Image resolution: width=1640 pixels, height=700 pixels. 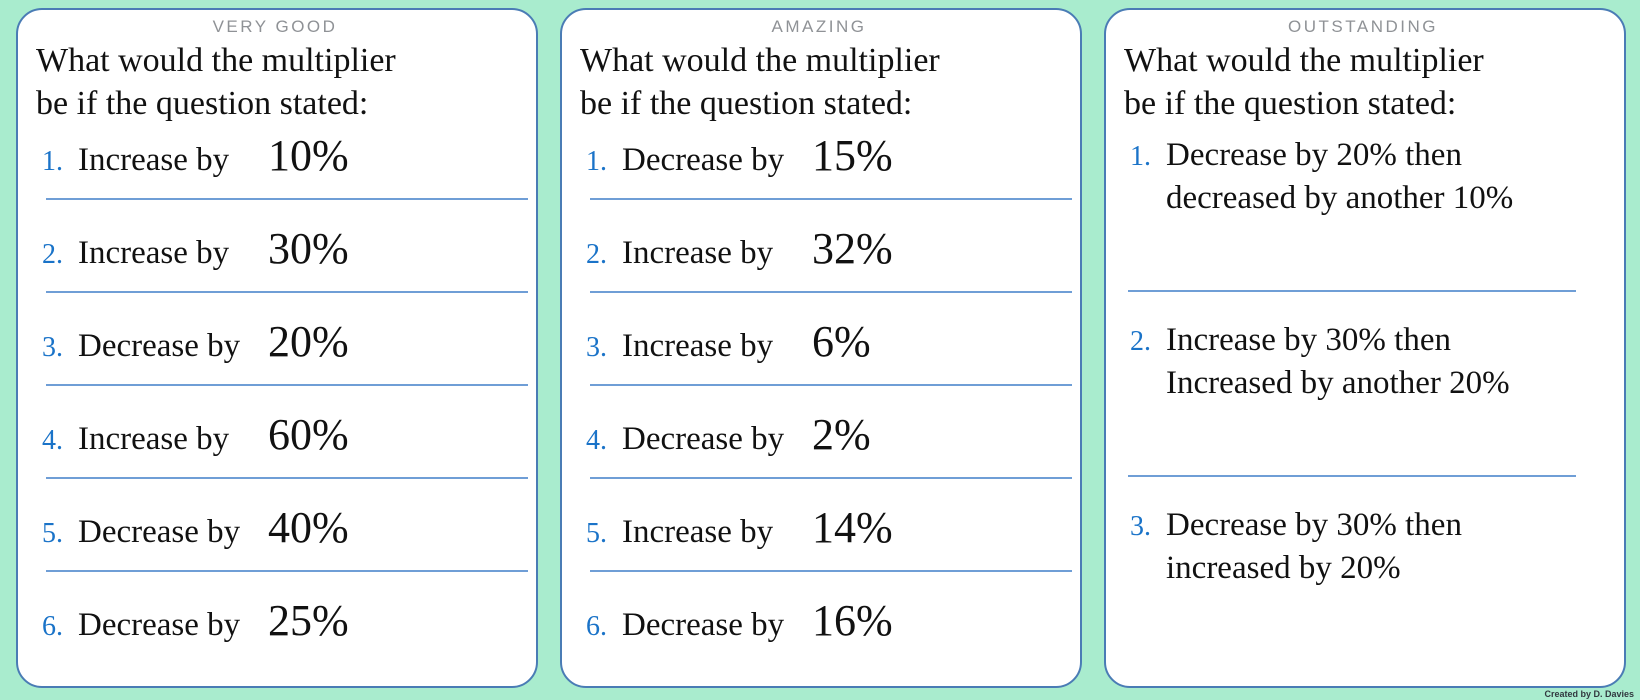 I want to click on question-item-1: 1. Increase by 10%, so click(x=279, y=155).